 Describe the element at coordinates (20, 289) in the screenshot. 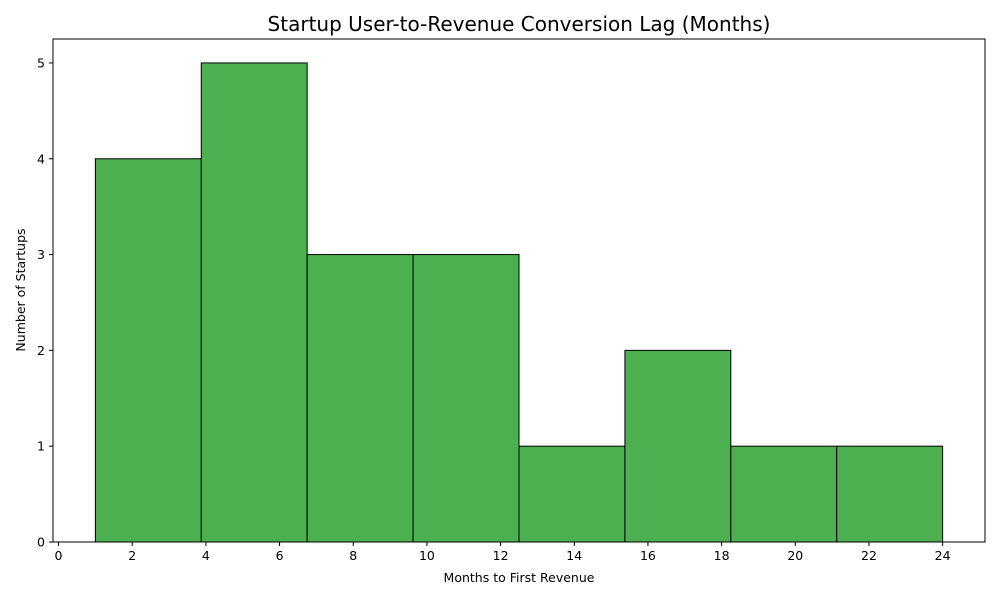

I see `y-axis-label: Number of Startups` at that location.